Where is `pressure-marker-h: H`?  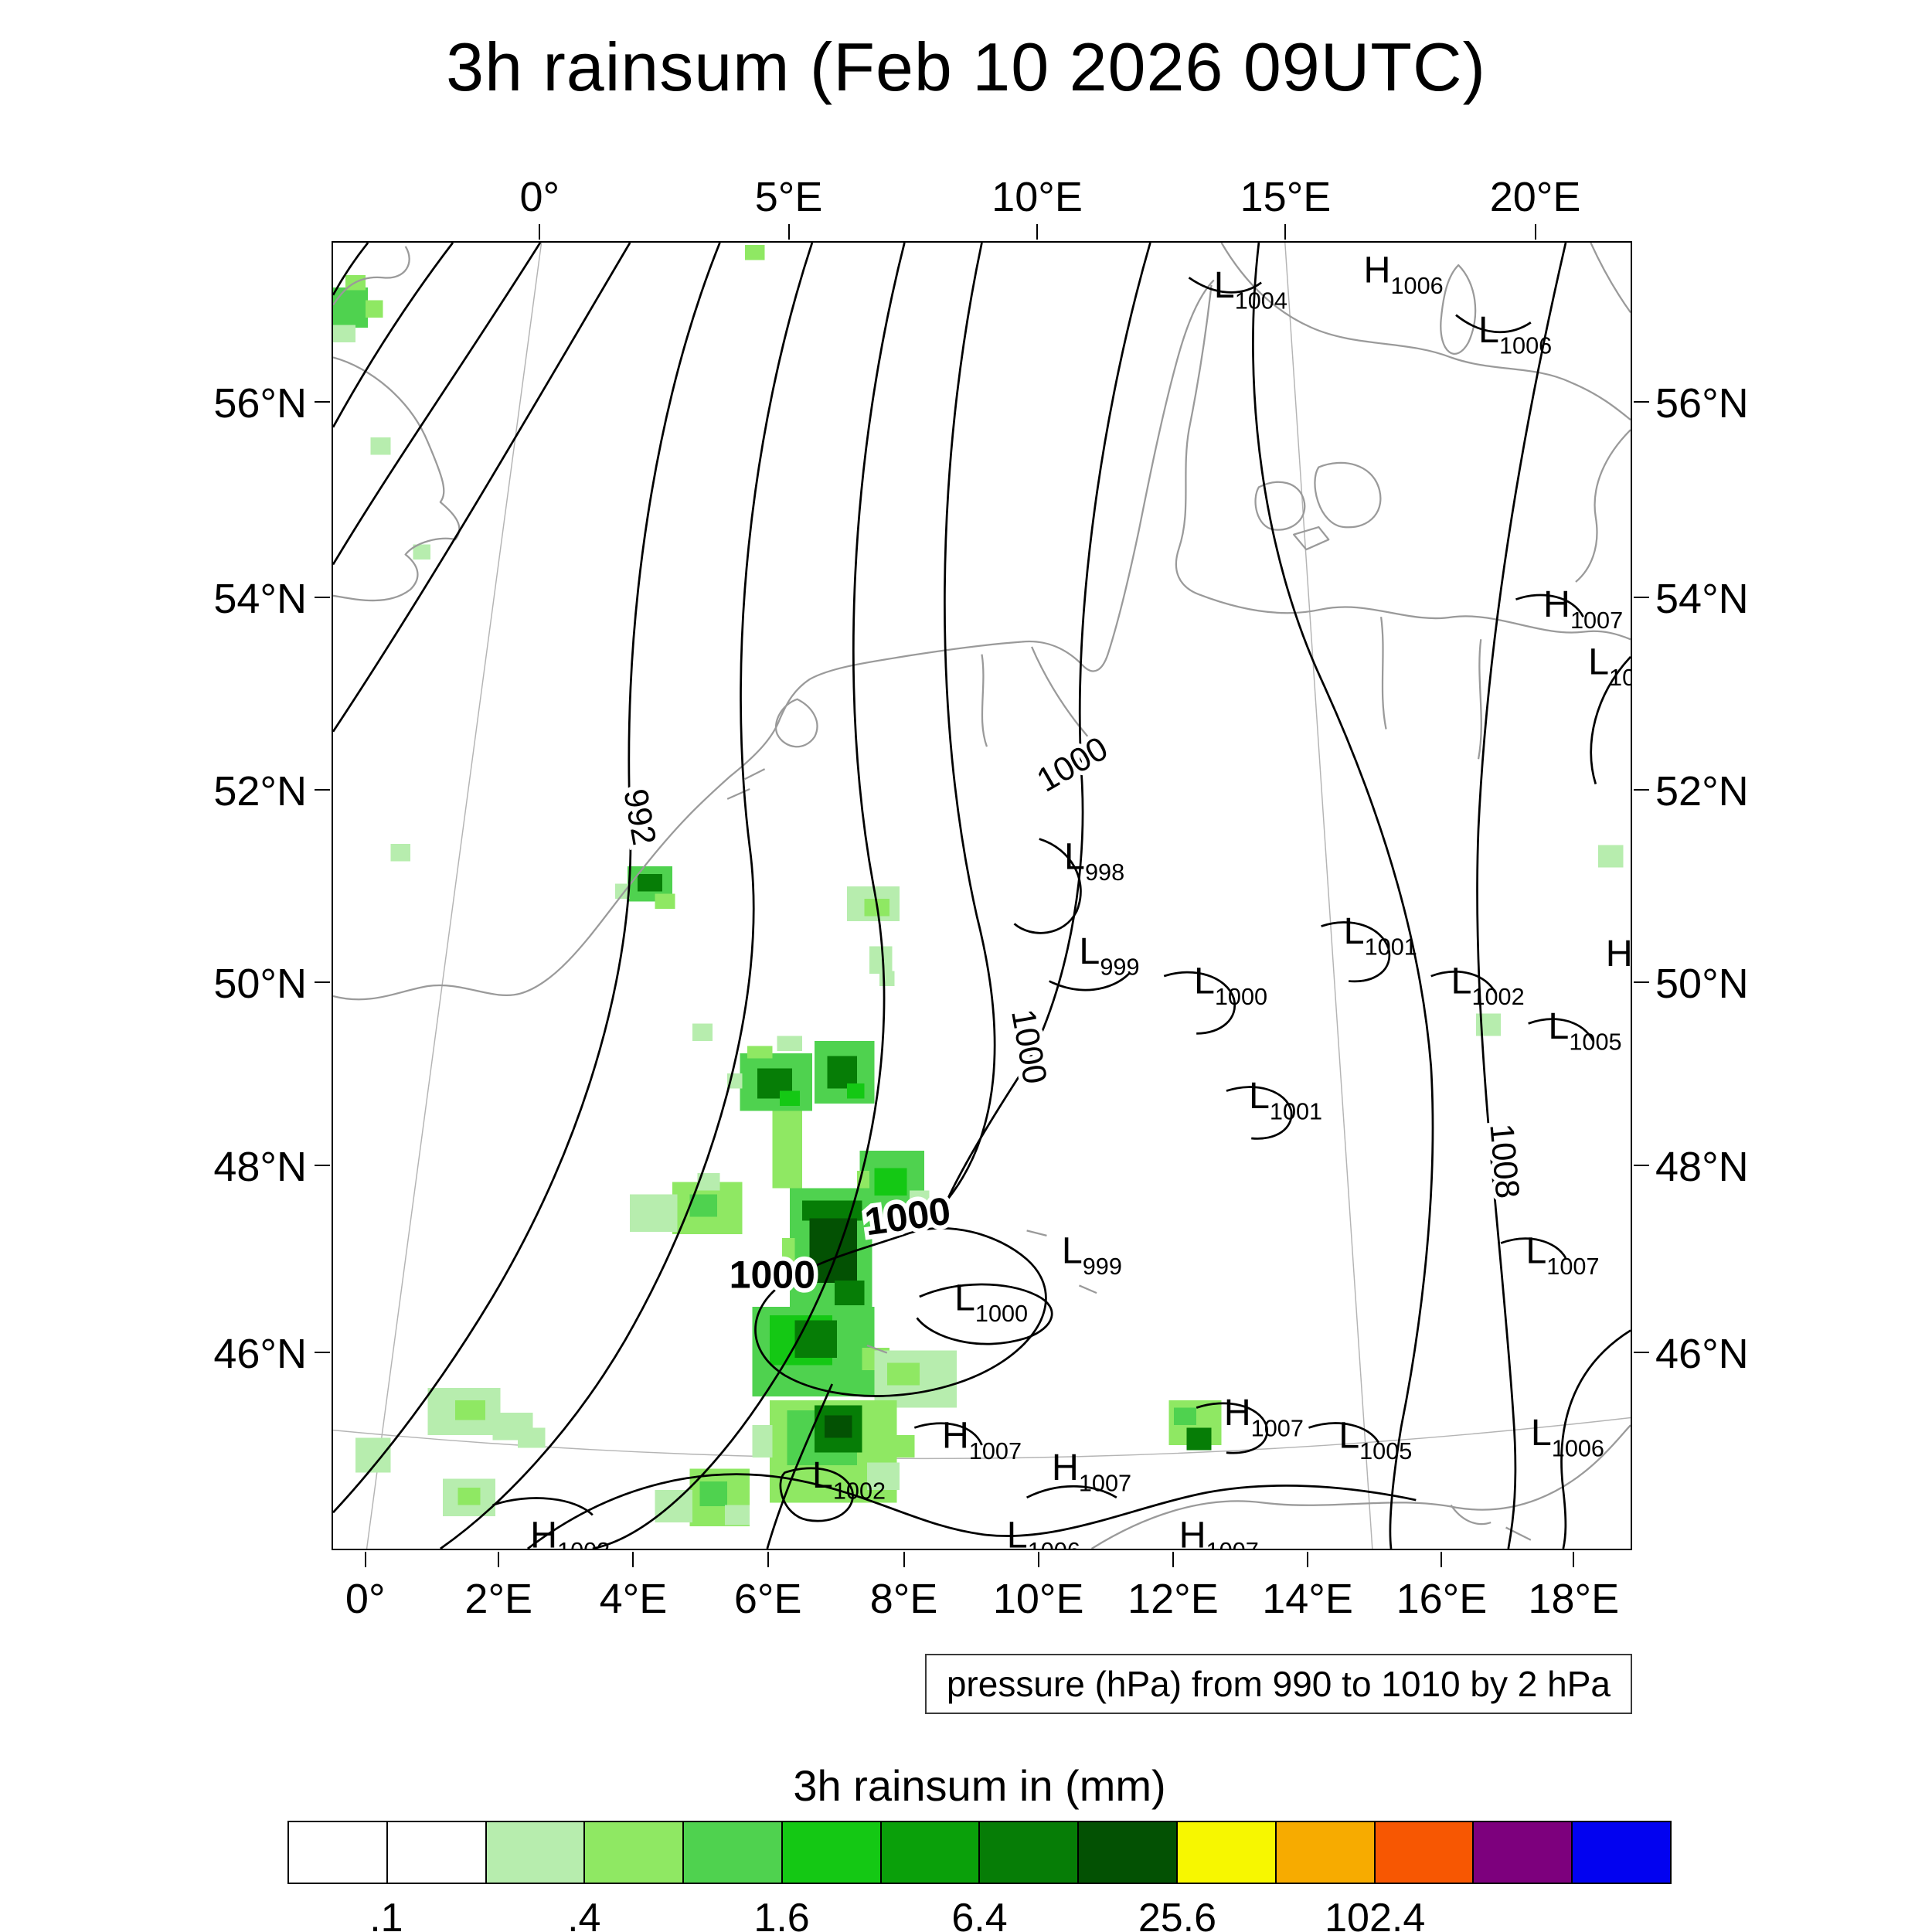 pressure-marker-h: H is located at coordinates (1618, 954).